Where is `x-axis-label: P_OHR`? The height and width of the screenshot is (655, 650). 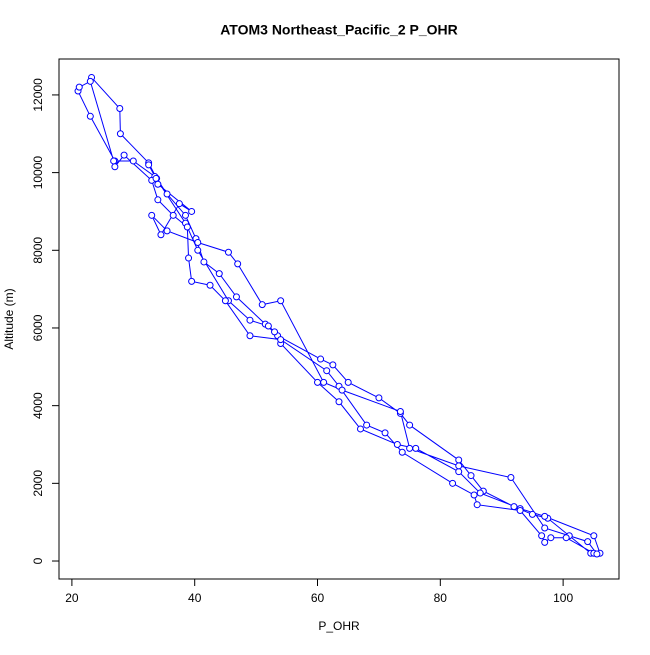
x-axis-label: P_OHR is located at coordinates (339, 626).